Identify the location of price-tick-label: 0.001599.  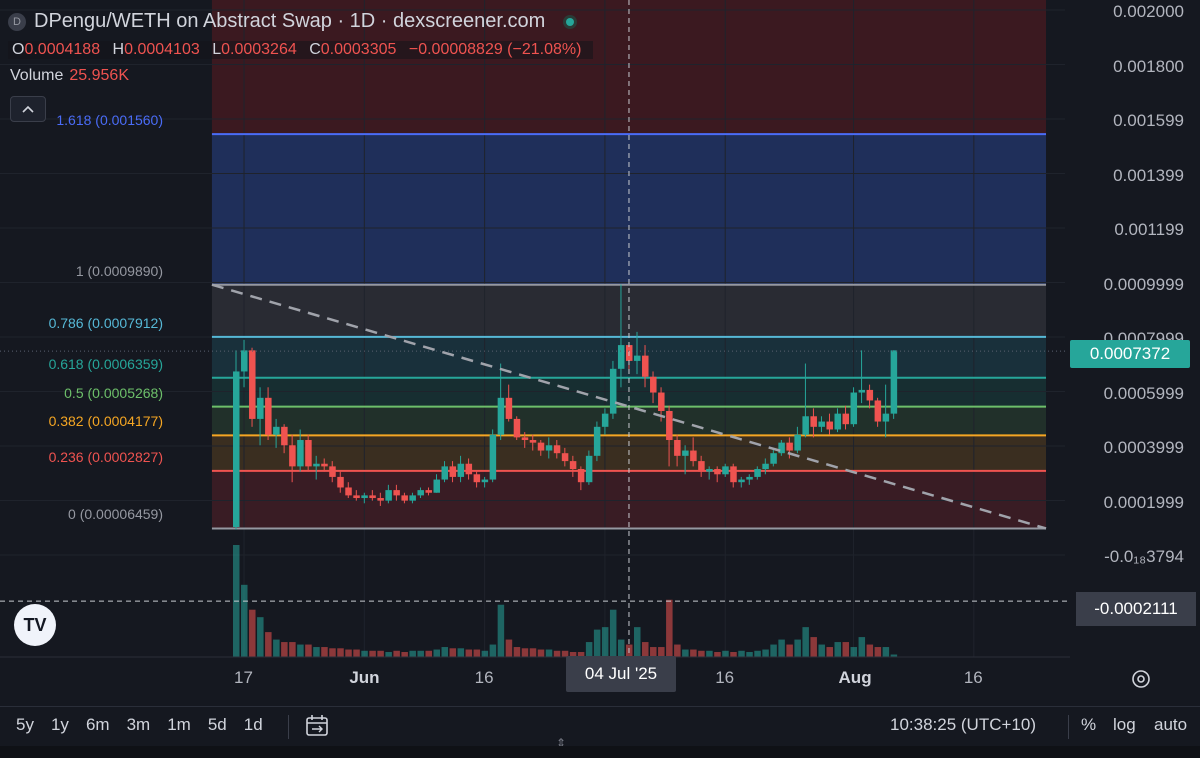
(1148, 120).